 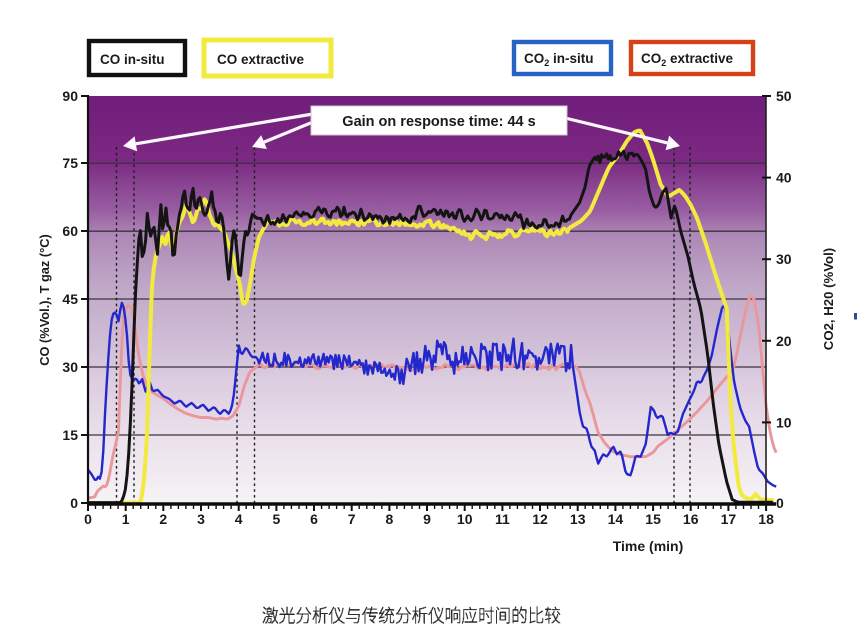 What do you see at coordinates (766, 519) in the screenshot?
I see `svg-text: 18` at bounding box center [766, 519].